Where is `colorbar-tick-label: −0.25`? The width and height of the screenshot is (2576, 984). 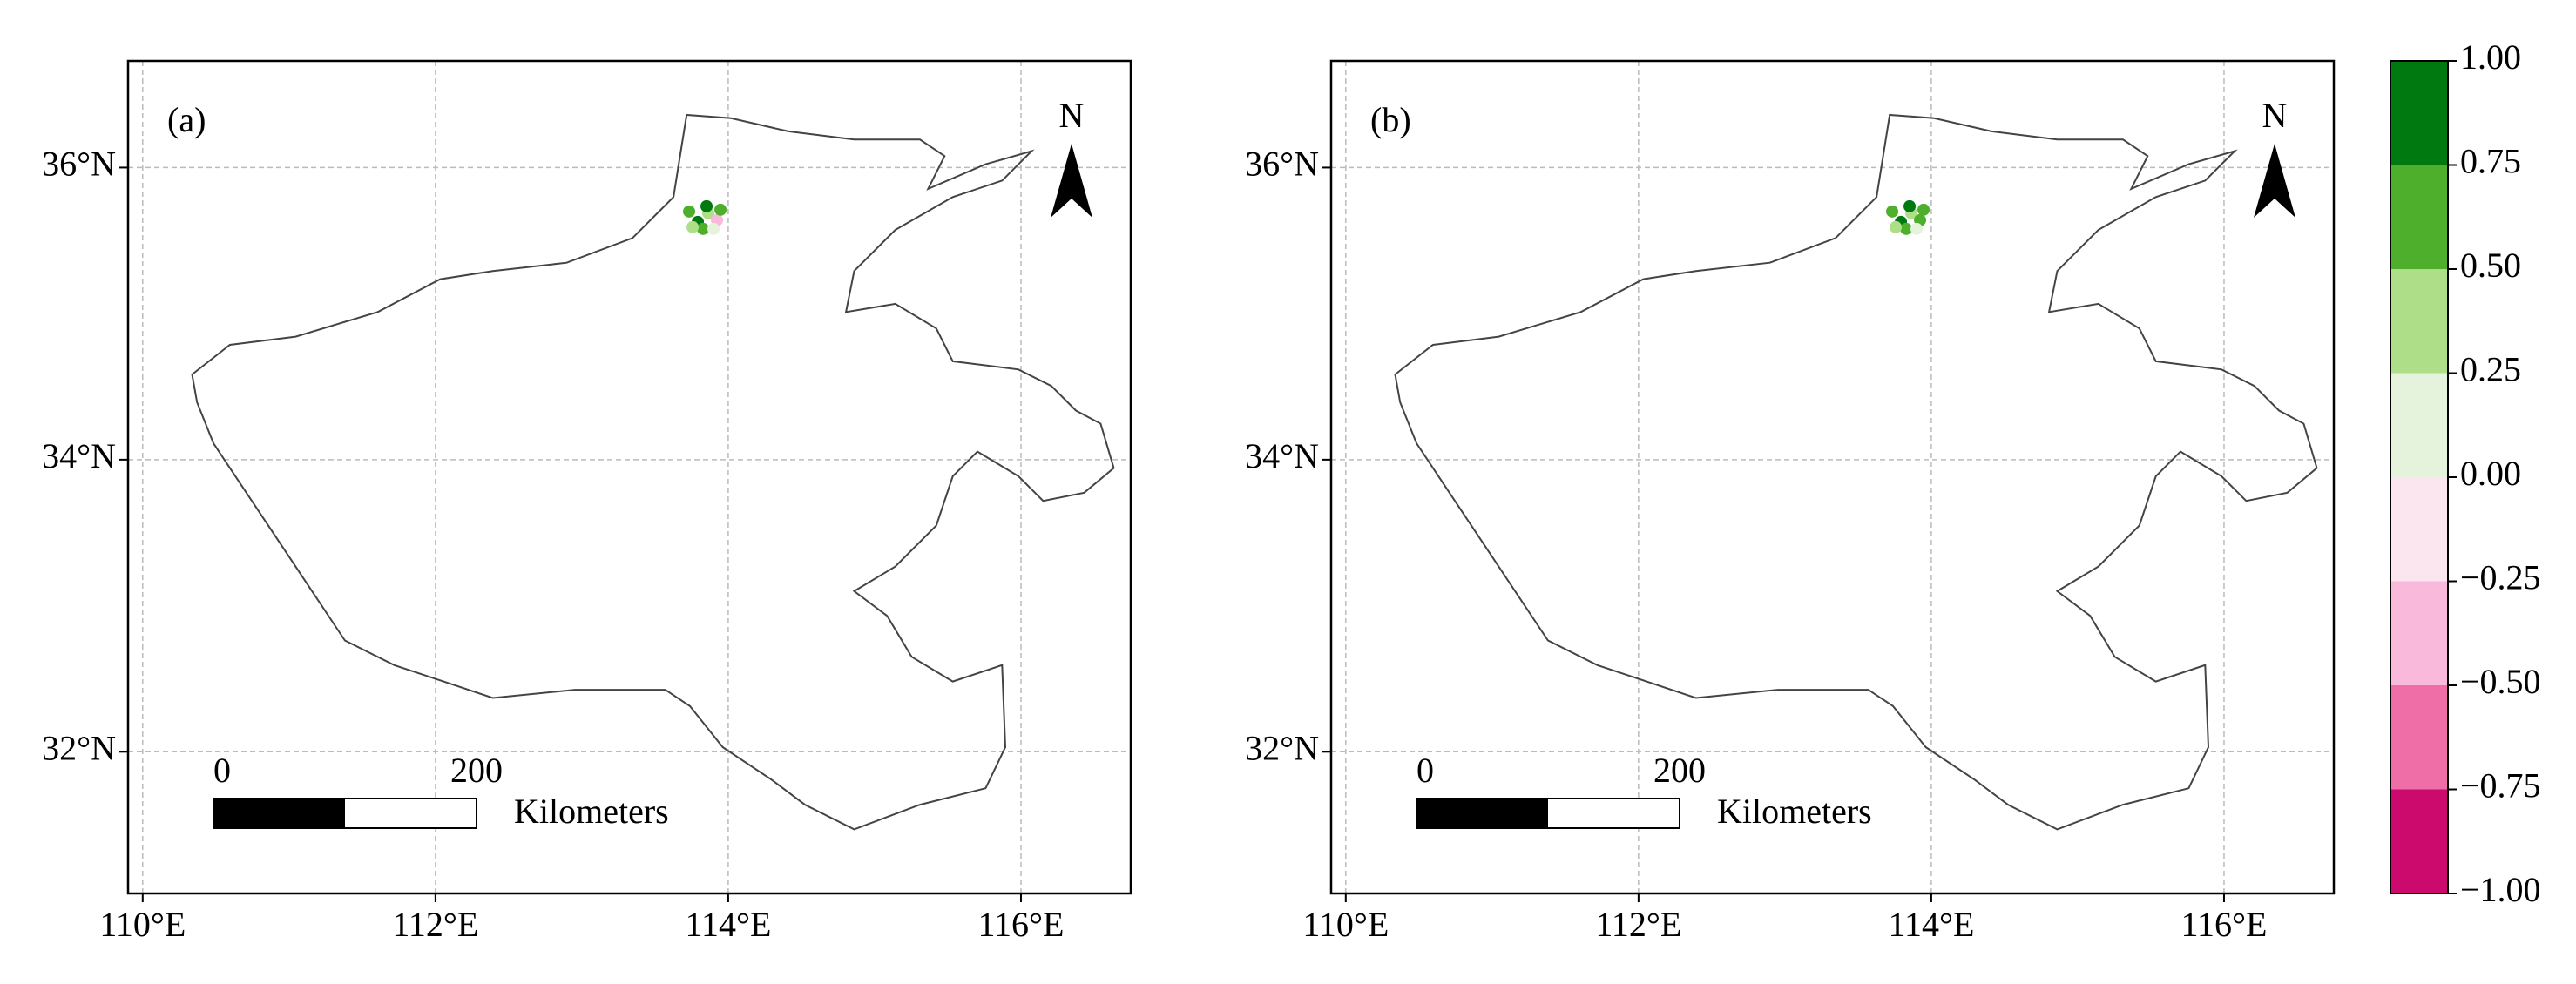
colorbar-tick-label: −0.25 is located at coordinates (2500, 578).